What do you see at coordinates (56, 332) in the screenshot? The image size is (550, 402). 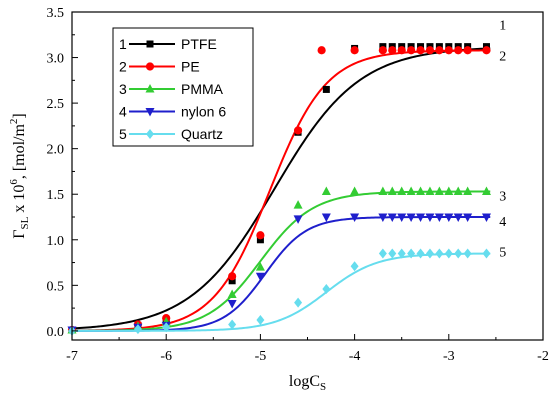 I see `y-tick-label: 0.0` at bounding box center [56, 332].